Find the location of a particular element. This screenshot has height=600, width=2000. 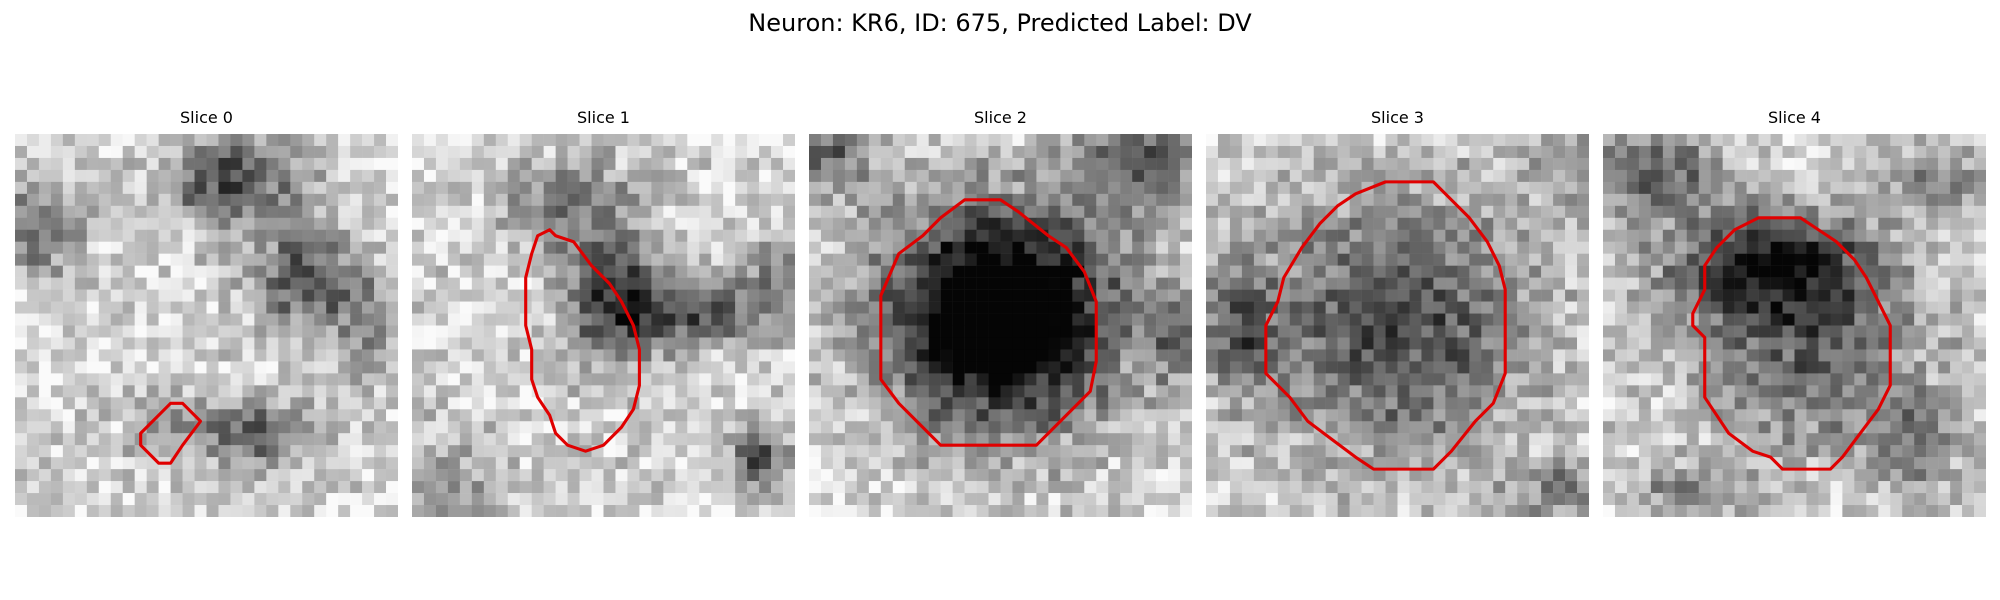

slice-panel-3: Slice 3 is located at coordinates (1397, 312).